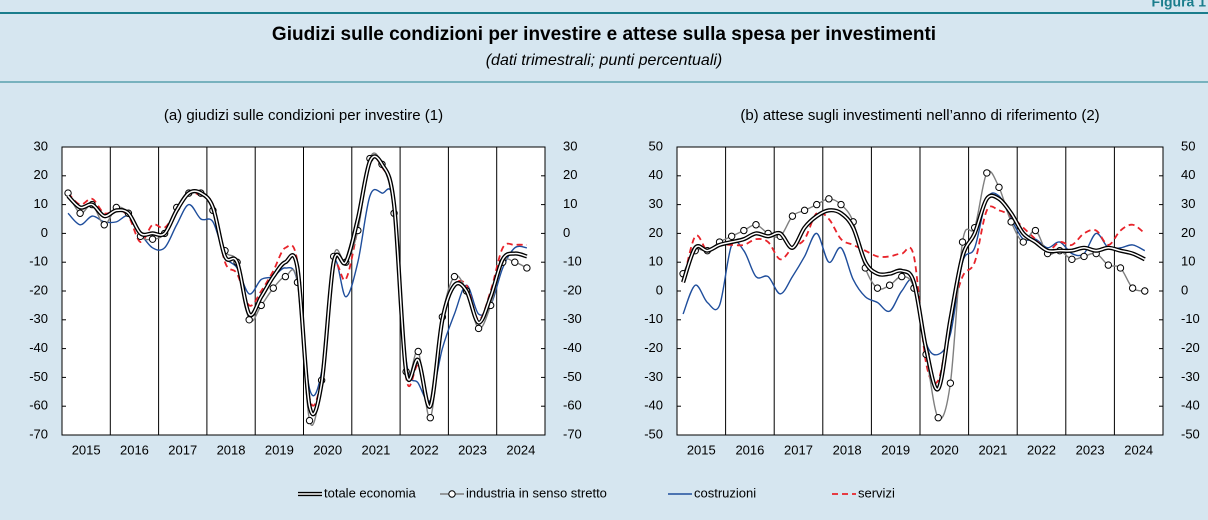 Image resolution: width=1208 pixels, height=520 pixels. I want to click on legend-label: servizi, so click(876, 492).